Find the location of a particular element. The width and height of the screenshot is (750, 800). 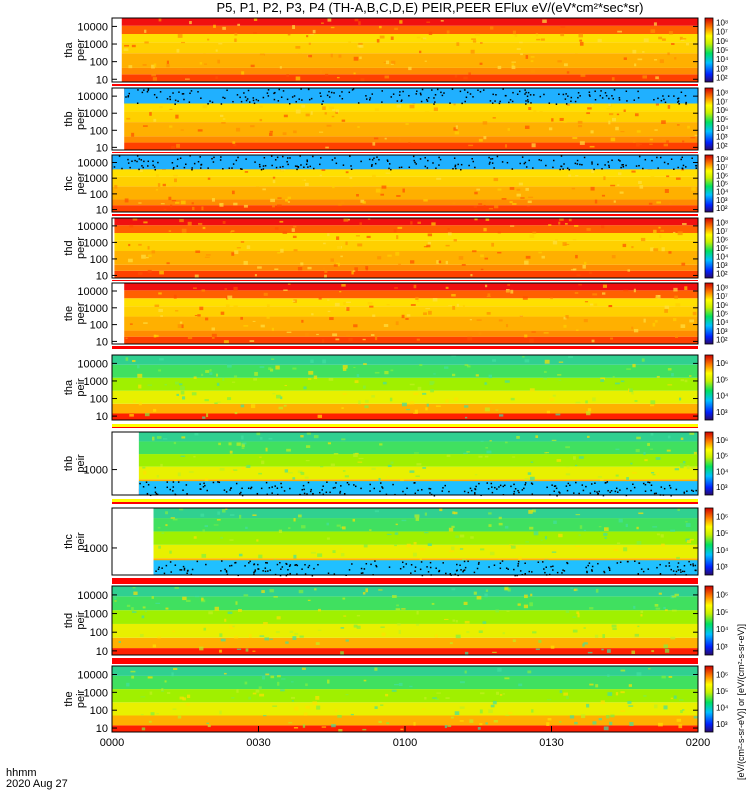

y-label-probe: tha is located at coordinates (69, 49).